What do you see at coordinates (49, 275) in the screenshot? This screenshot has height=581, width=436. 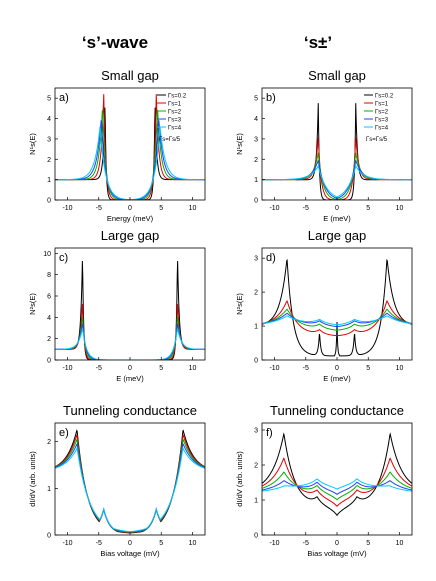 I see `y-tick-label: 8` at bounding box center [49, 275].